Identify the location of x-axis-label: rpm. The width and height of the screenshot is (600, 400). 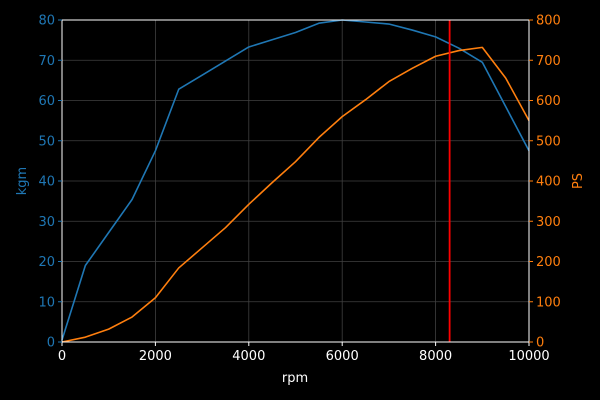
(295, 378).